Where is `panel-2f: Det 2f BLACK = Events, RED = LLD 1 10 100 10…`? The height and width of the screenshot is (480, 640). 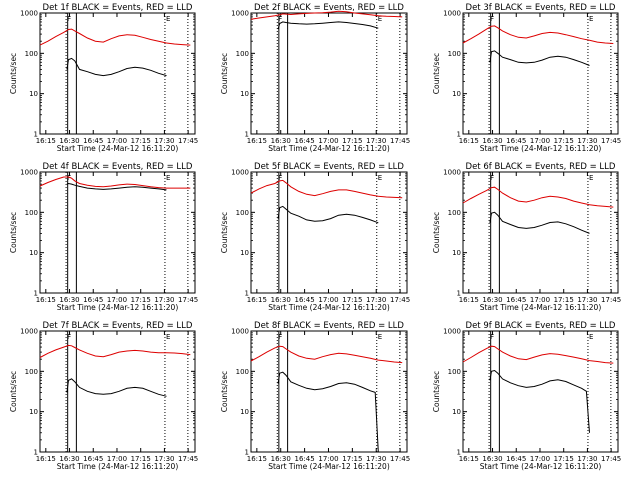 panel-2f: Det 2f BLACK = Events, RED = LLD 1 10 100 10… is located at coordinates (315, 78).